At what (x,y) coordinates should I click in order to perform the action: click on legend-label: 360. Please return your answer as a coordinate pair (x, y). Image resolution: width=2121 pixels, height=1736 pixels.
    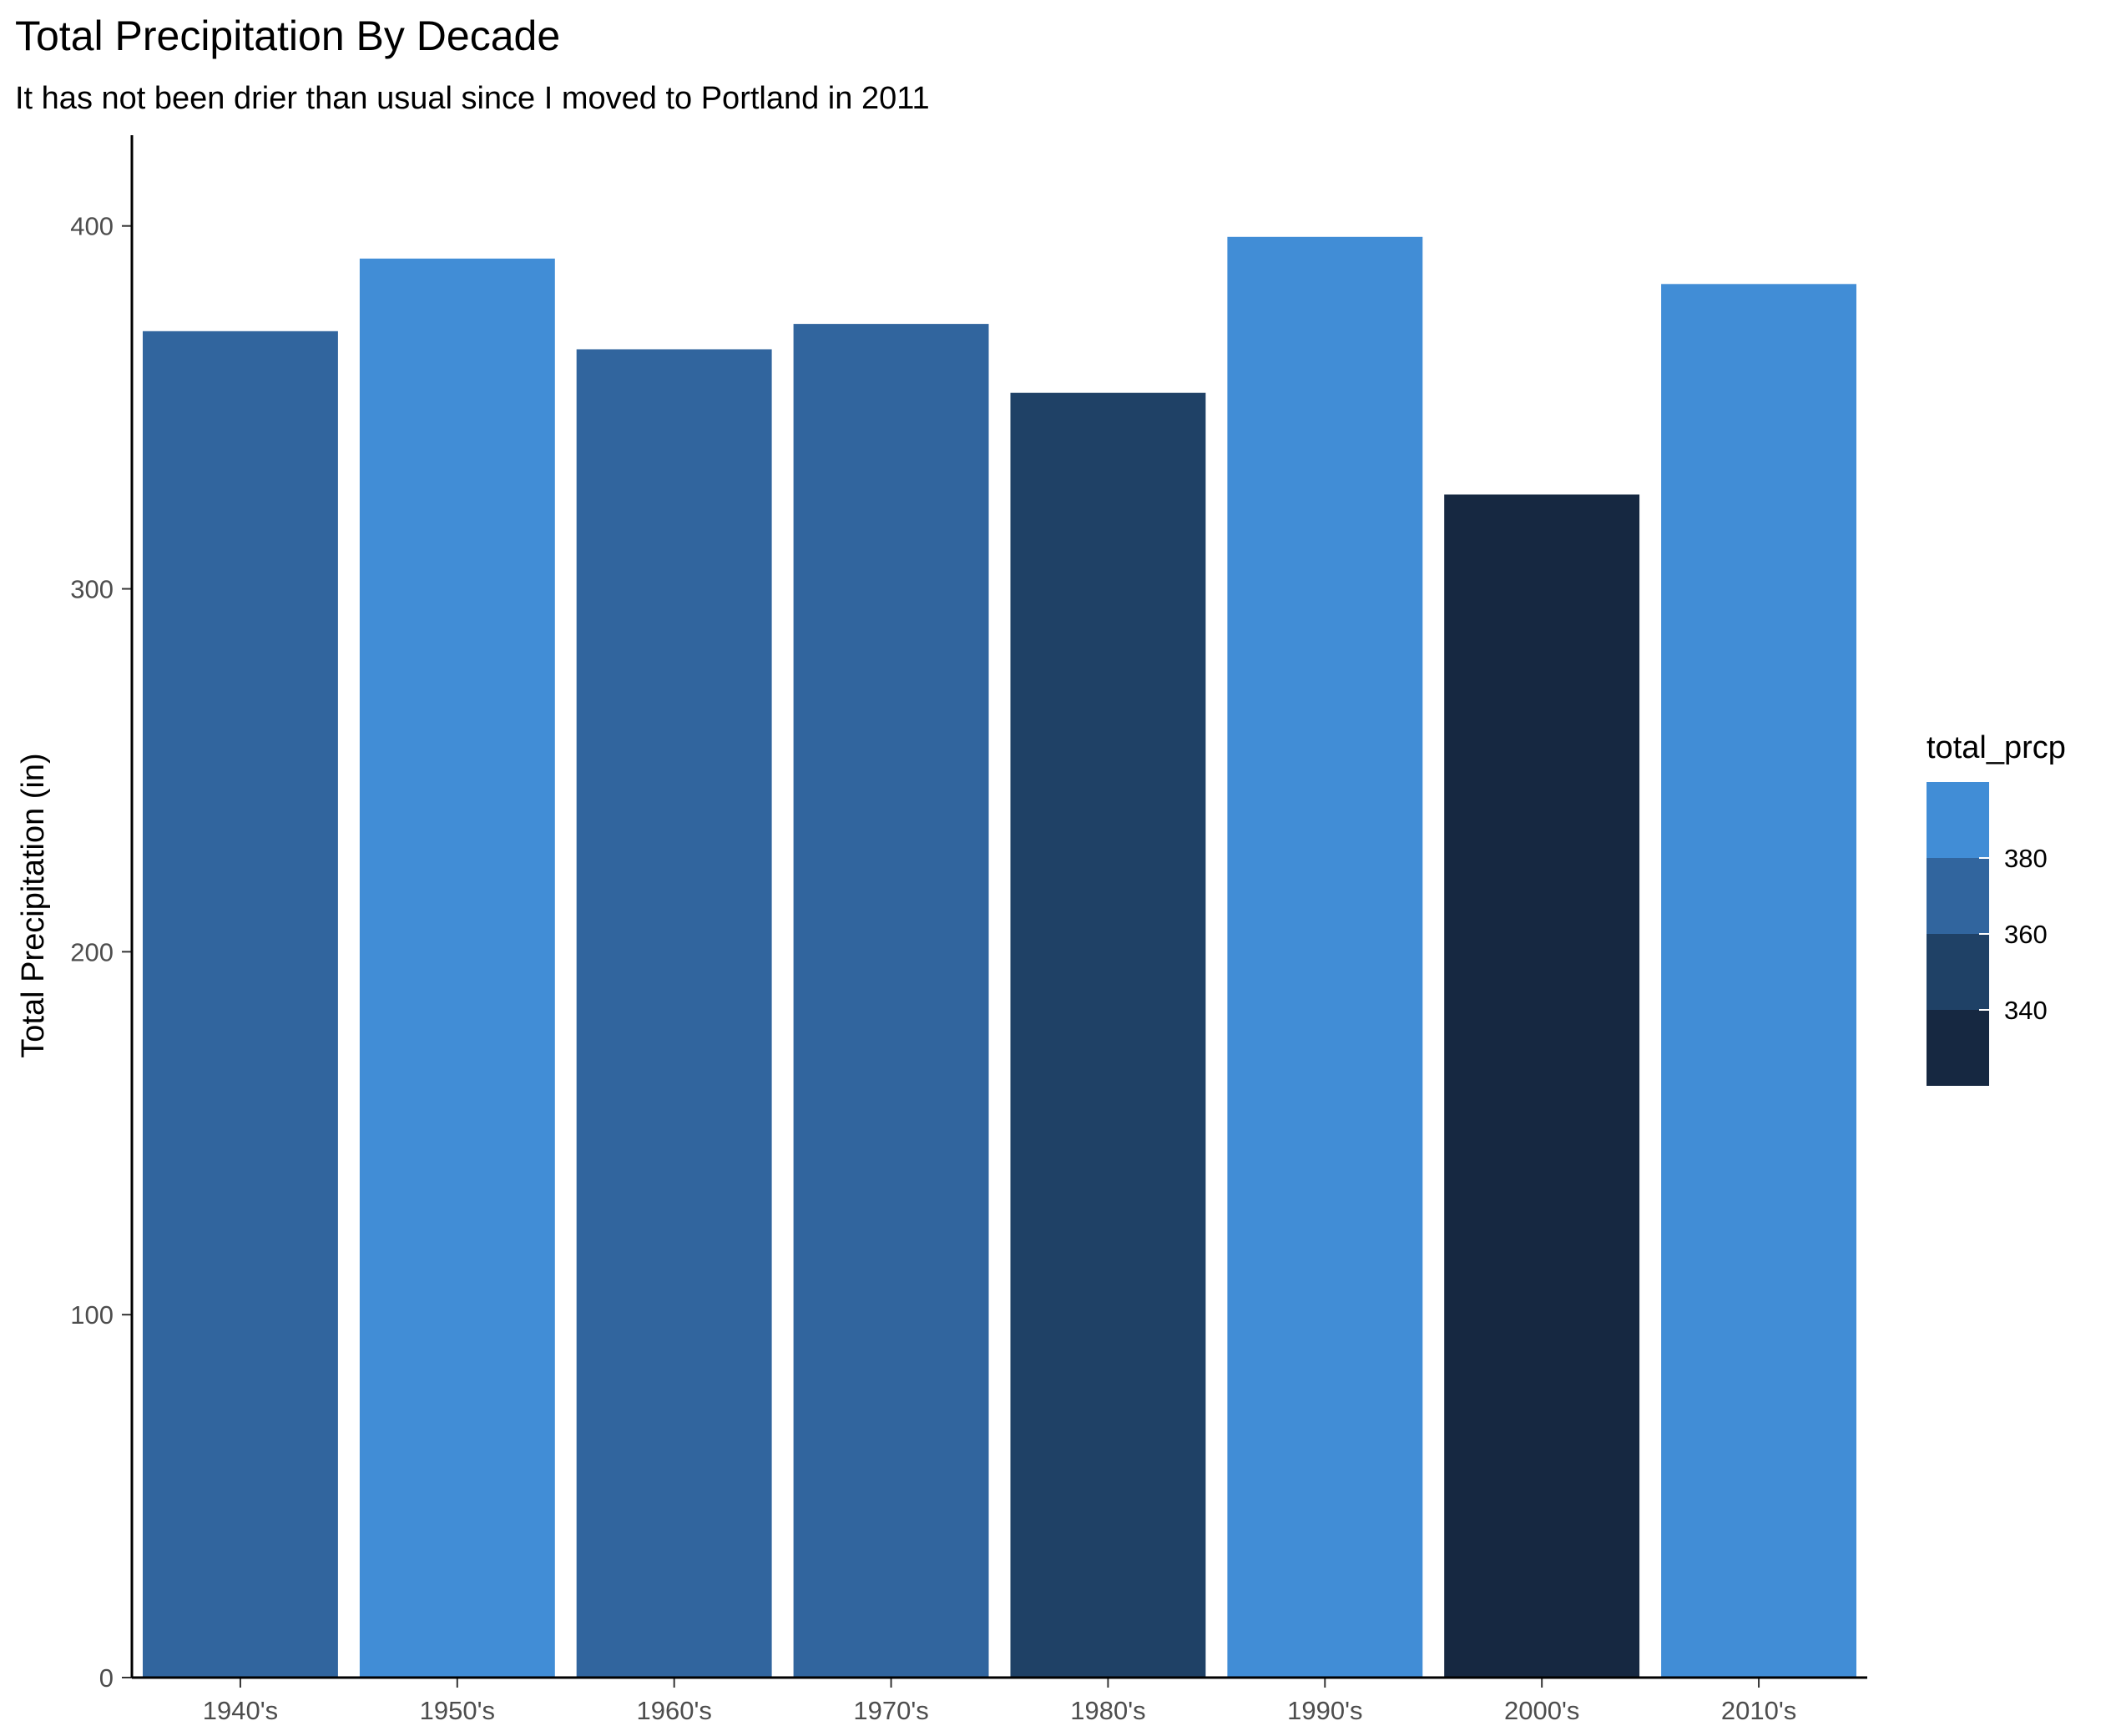
    Looking at the image, I should click on (2026, 934).